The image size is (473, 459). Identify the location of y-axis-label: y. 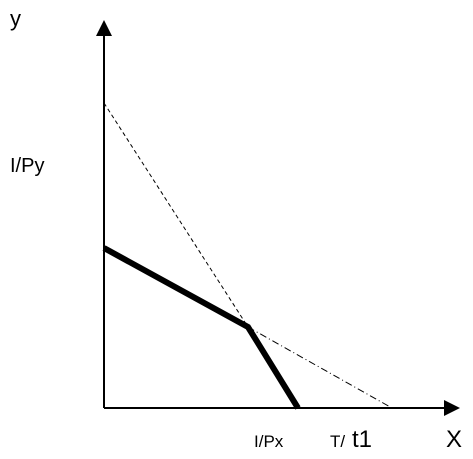
(15, 18).